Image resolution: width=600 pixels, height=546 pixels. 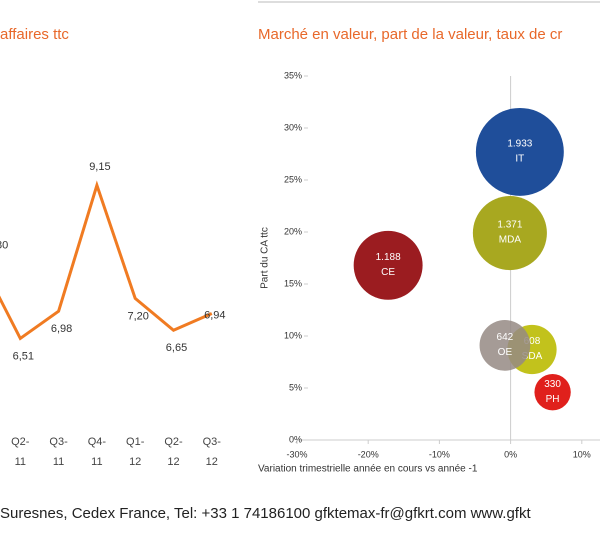 What do you see at coordinates (61, 329) in the screenshot?
I see `value-label: 6,98` at bounding box center [61, 329].